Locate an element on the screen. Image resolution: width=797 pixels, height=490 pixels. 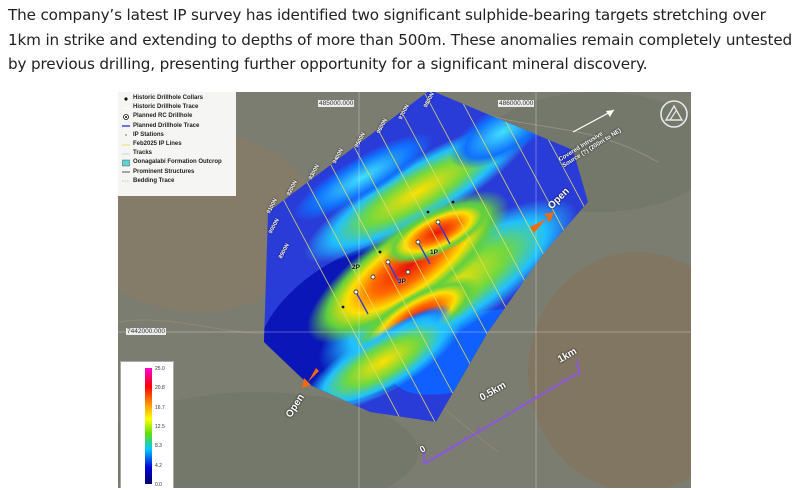
ip-lines-icon is located at coordinates (126, 145).